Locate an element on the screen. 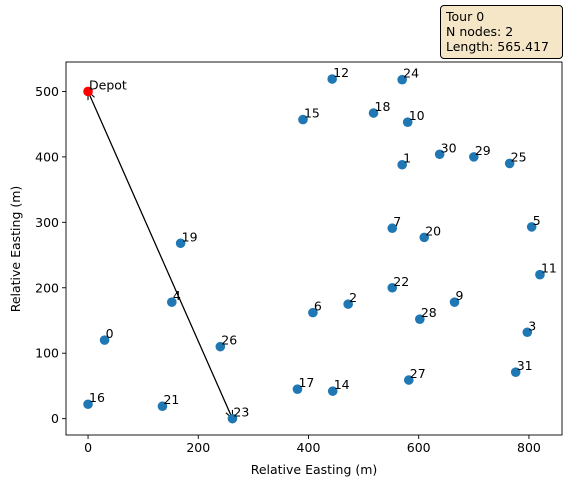  y-axis-ticks: 0 100 200 300 400 500 is located at coordinates (50, 255).